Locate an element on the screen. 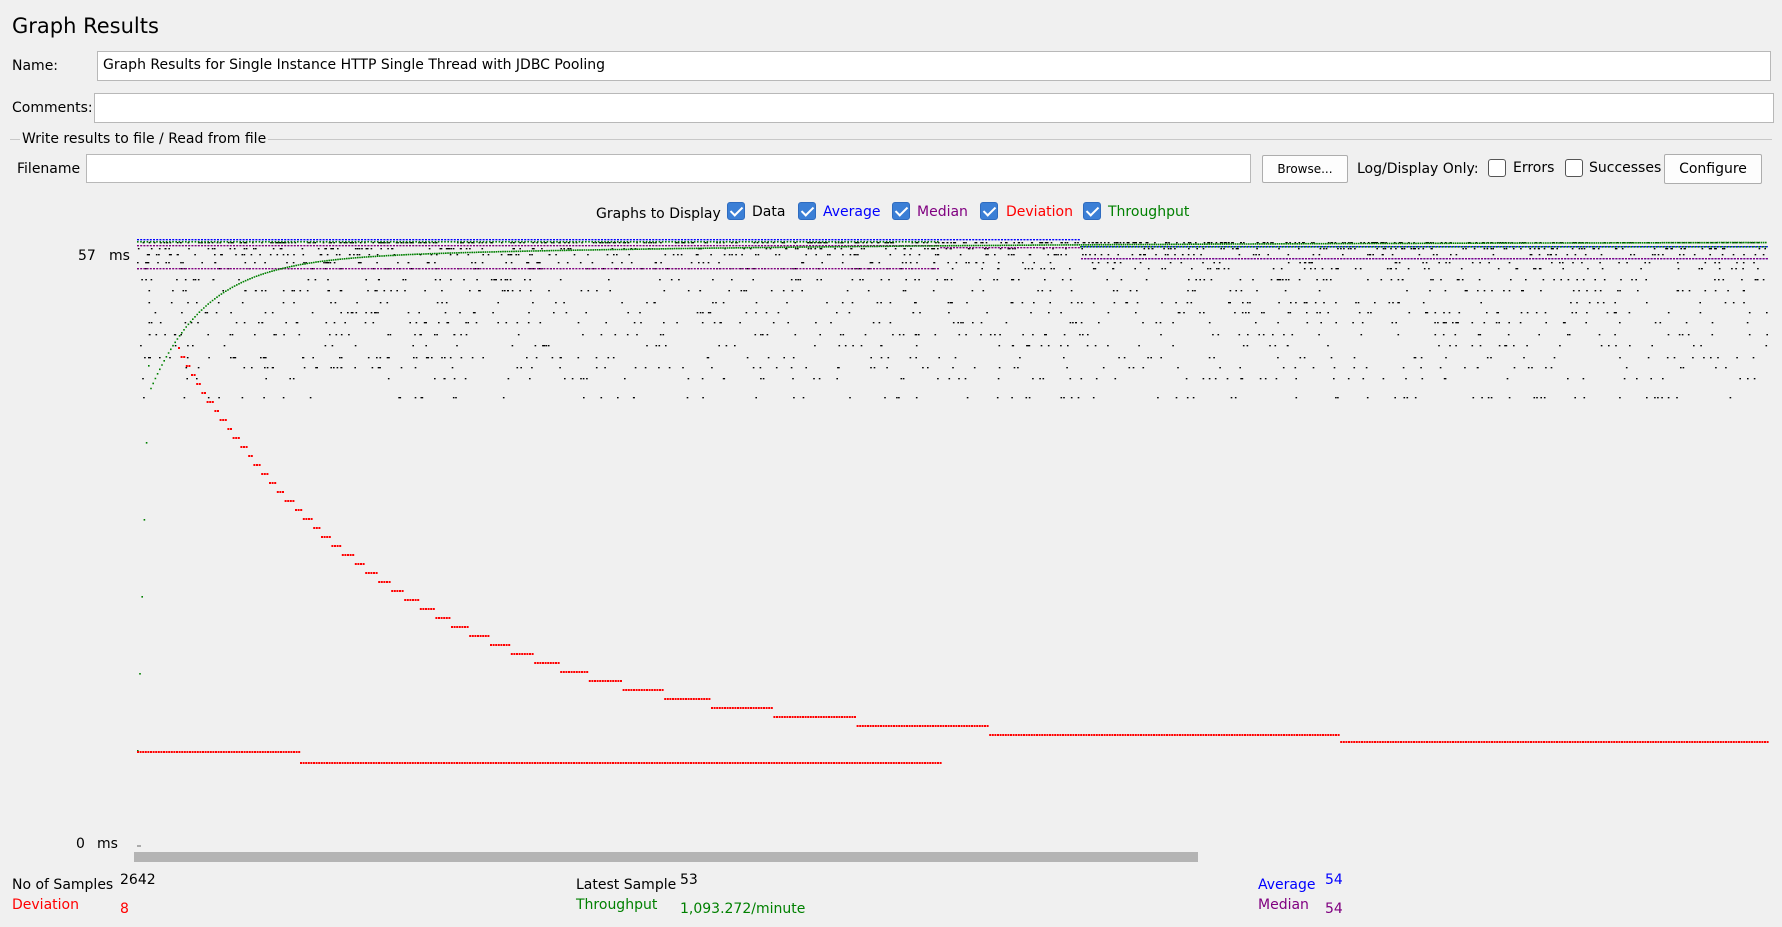  median-option-label: Median is located at coordinates (942, 212).